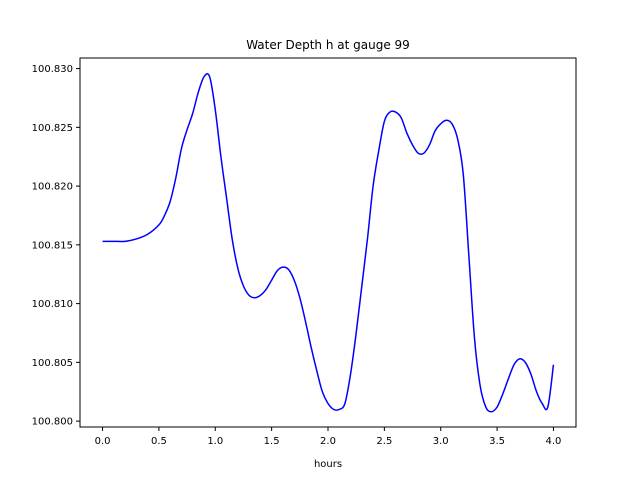 This screenshot has width=640, height=480. What do you see at coordinates (328, 441) in the screenshot?
I see `x-tick-label: 2.0` at bounding box center [328, 441].